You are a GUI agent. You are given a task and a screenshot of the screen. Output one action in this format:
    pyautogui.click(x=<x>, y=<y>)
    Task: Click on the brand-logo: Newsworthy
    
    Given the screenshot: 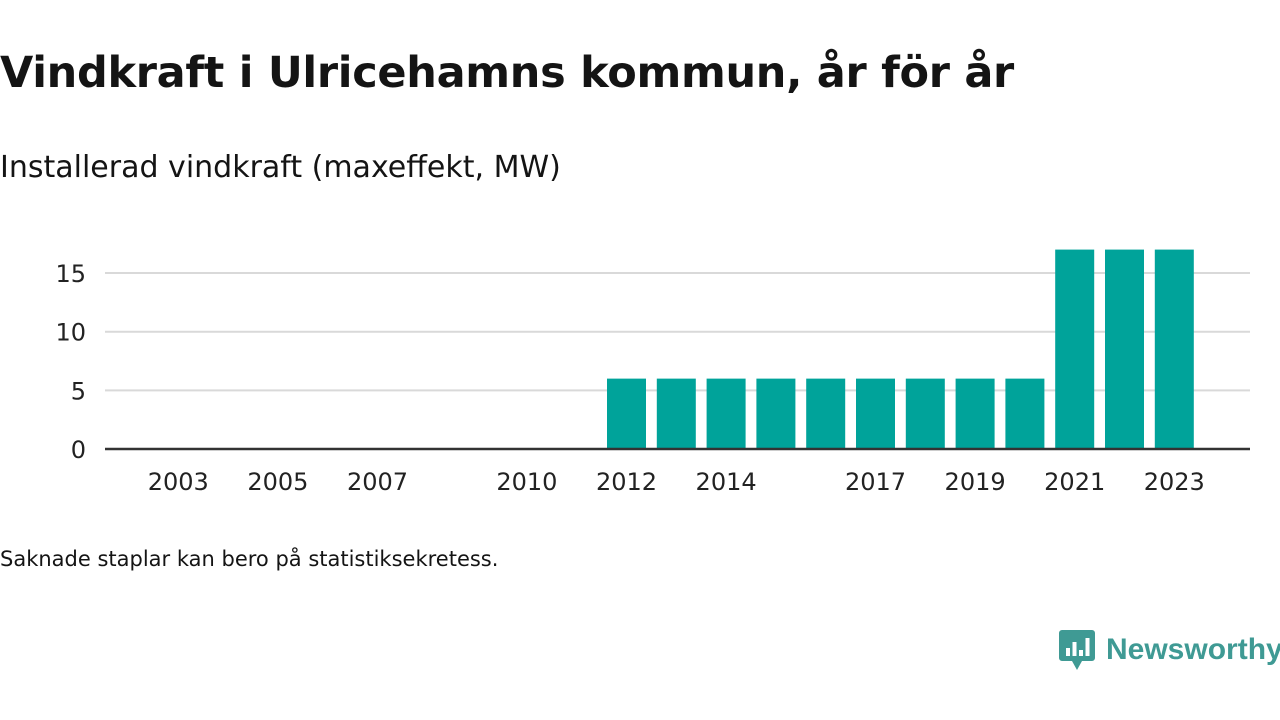 What is the action you would take?
    pyautogui.click(x=1169, y=650)
    